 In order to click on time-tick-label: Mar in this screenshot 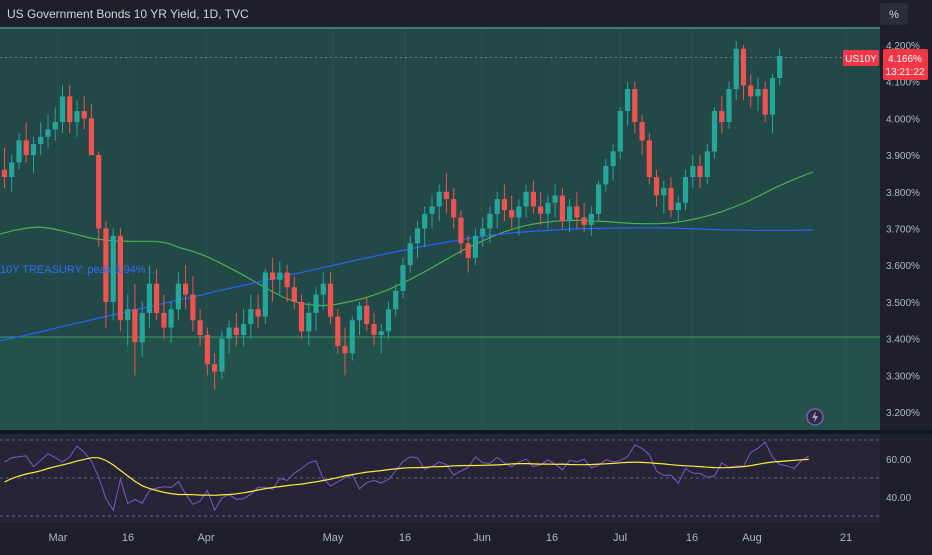, I will do `click(58, 538)`.